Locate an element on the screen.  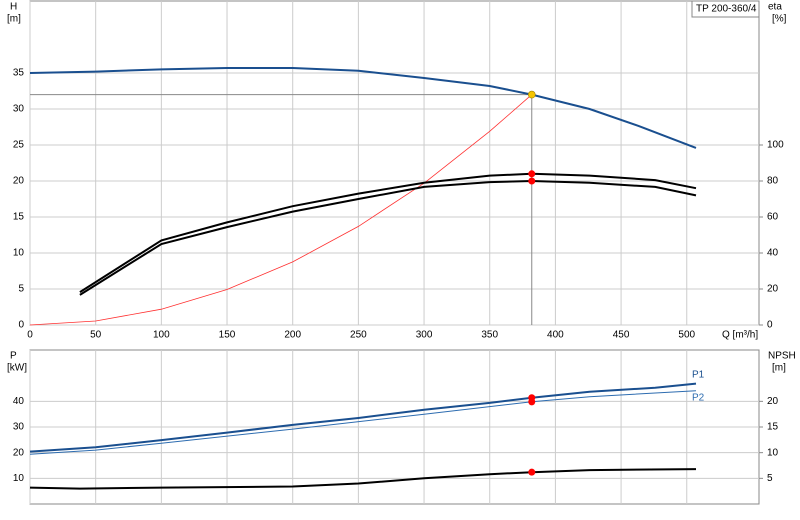
x-tick-label: 450 is located at coordinates (621, 335).